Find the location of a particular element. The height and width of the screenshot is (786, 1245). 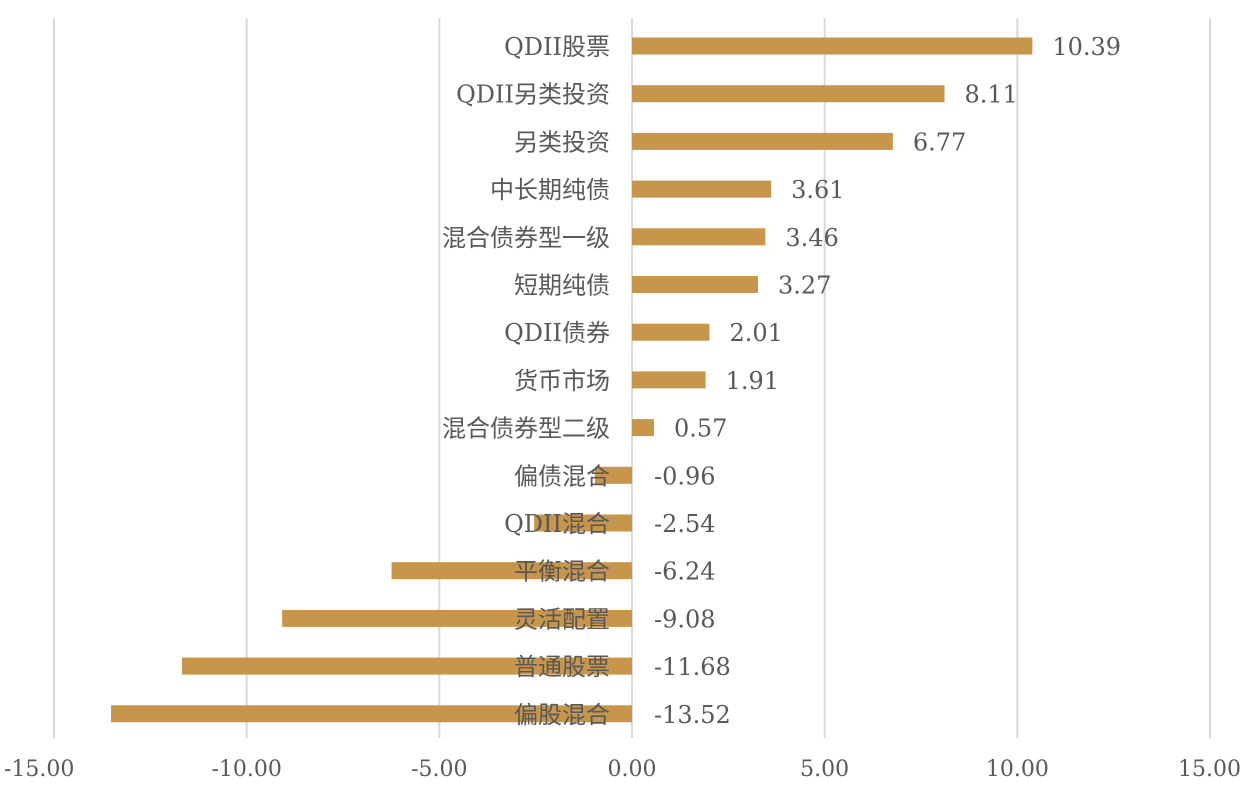

x-tick-label: 0.00 is located at coordinates (632, 769).